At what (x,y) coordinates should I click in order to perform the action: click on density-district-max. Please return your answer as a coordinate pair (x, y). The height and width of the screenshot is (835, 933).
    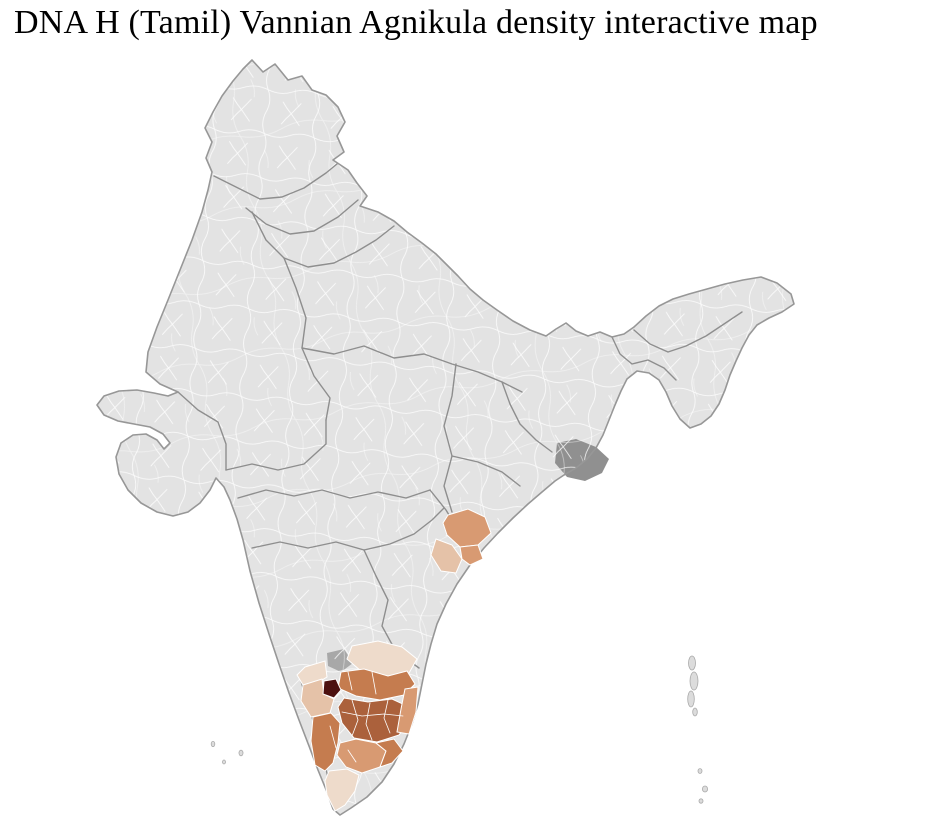
    Looking at the image, I should click on (332, 688).